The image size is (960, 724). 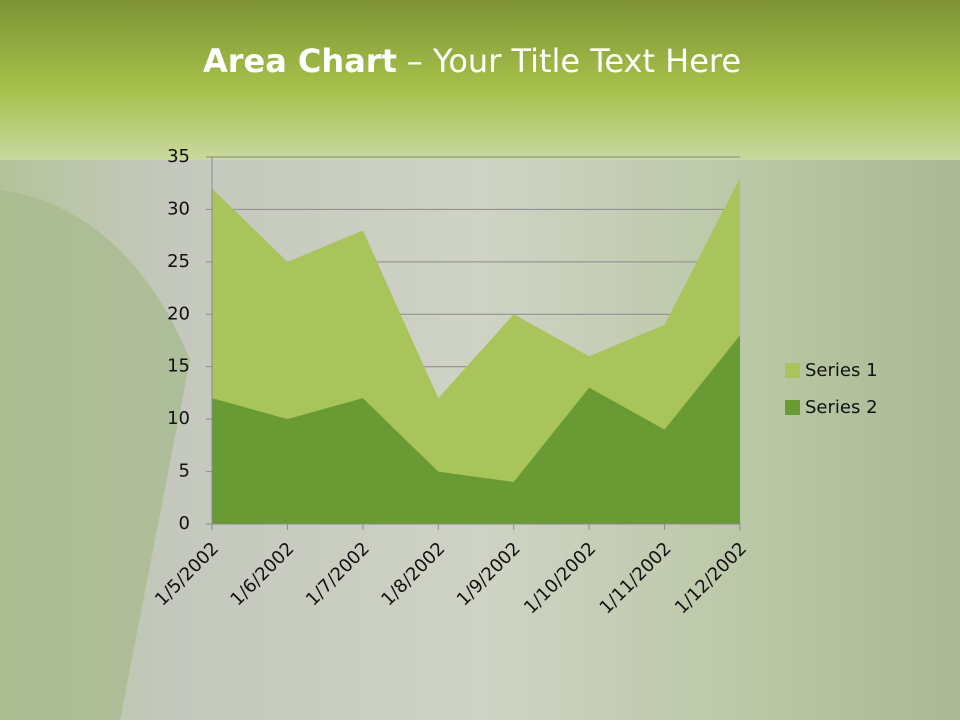 What do you see at coordinates (178, 366) in the screenshot?
I see `y-tick-label: 15` at bounding box center [178, 366].